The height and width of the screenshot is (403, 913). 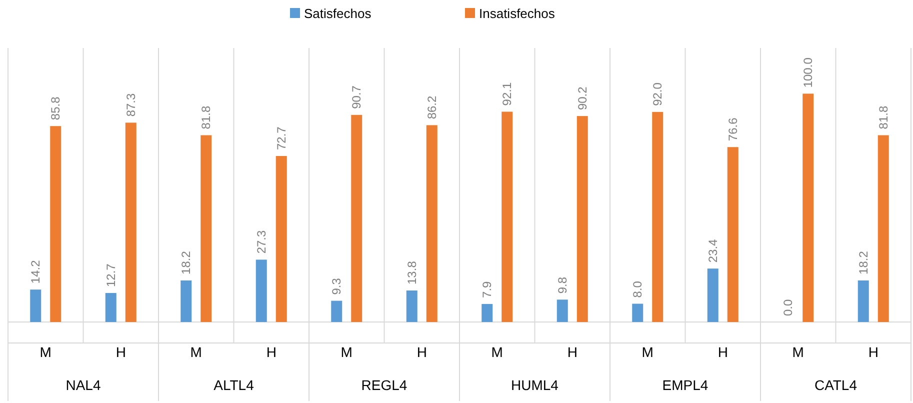 I want to click on text: EMPL4, so click(x=685, y=385).